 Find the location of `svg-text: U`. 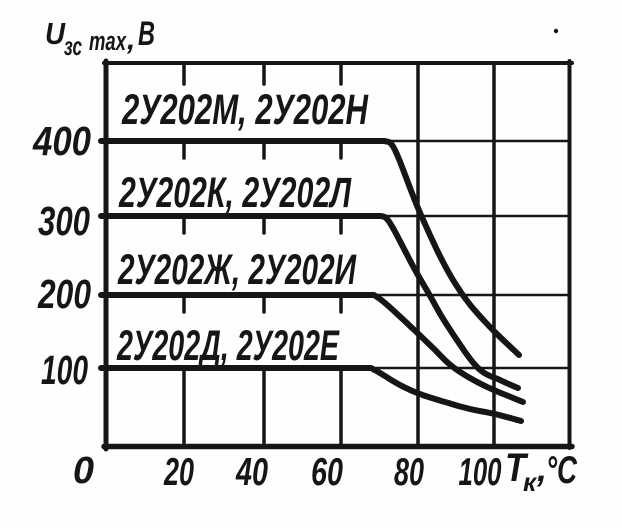

svg-text: U is located at coordinates (55, 33).